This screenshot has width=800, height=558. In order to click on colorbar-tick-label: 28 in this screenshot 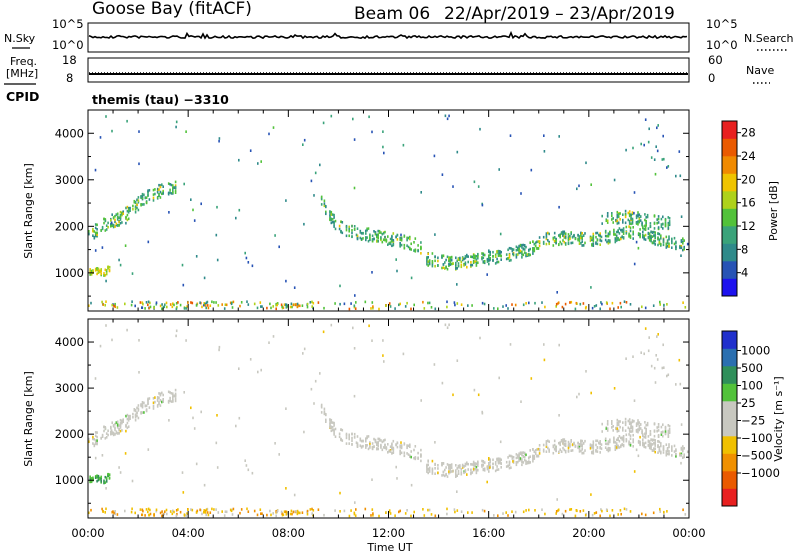, I will do `click(748, 133)`.